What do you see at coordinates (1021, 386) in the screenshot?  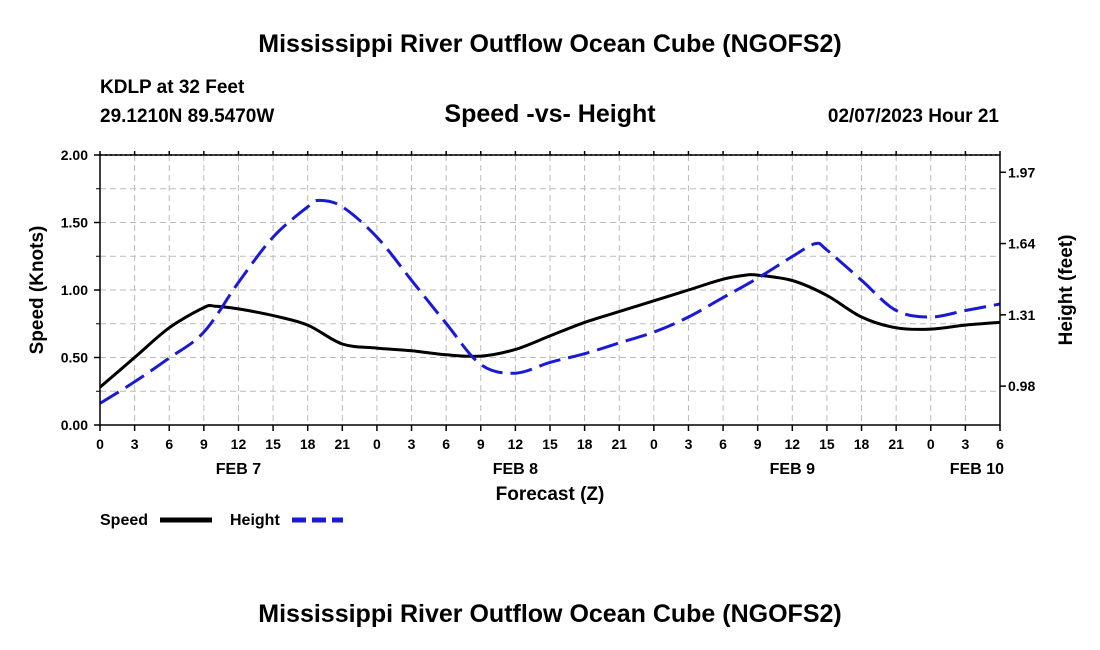 I see `y2-tick-label: 0.98` at bounding box center [1021, 386].